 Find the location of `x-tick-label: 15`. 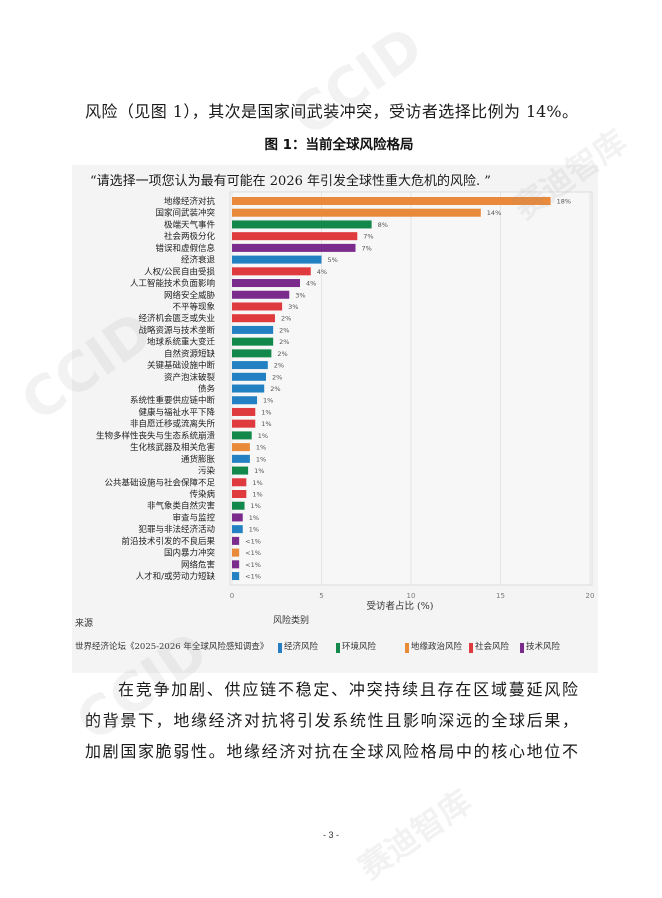

x-tick-label: 15 is located at coordinates (500, 596).